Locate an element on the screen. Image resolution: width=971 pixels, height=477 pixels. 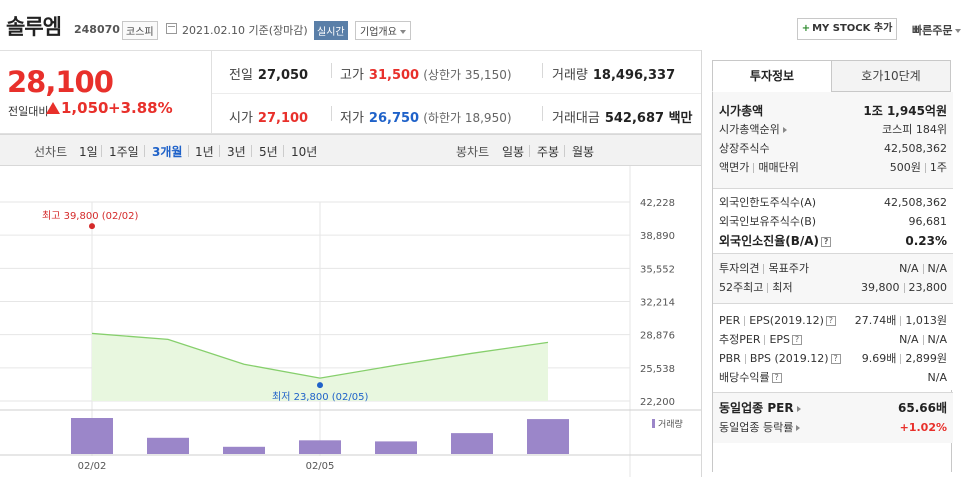
current-price-panel: 28,100 전일대비 1,050 +3.88% is located at coordinates (105, 92).